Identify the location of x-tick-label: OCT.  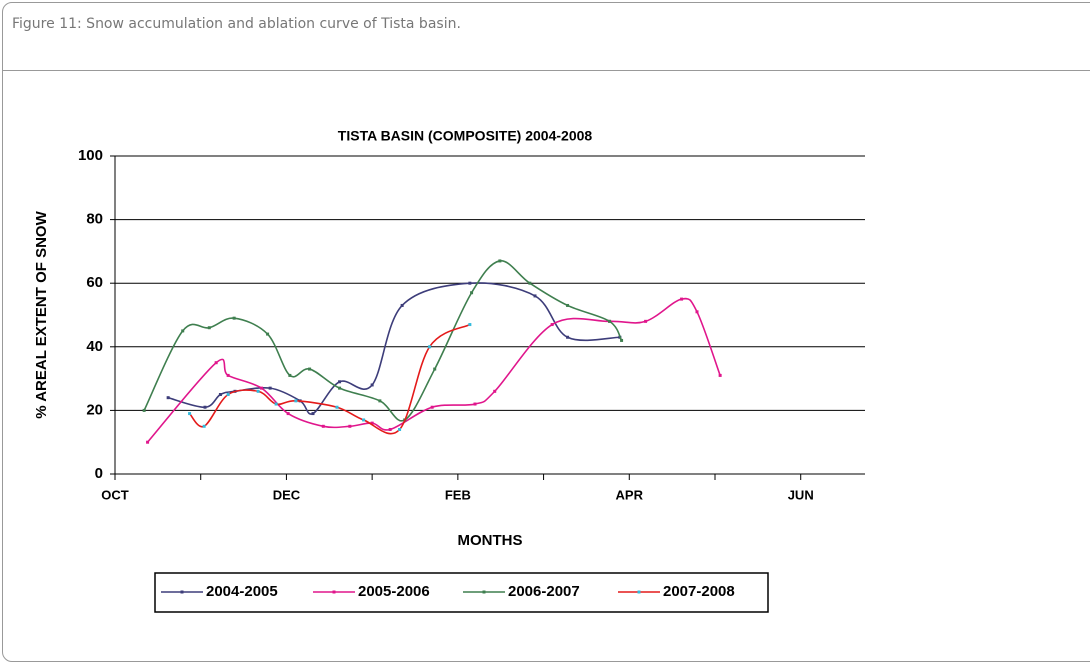
(115, 494).